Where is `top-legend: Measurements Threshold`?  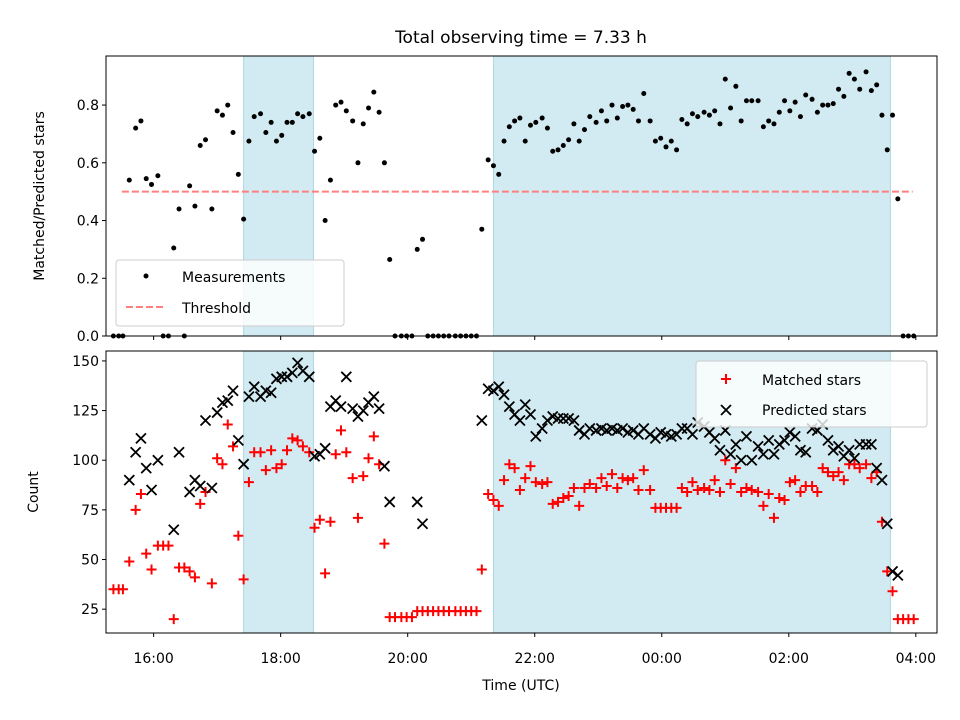 top-legend: Measurements Threshold is located at coordinates (230, 293).